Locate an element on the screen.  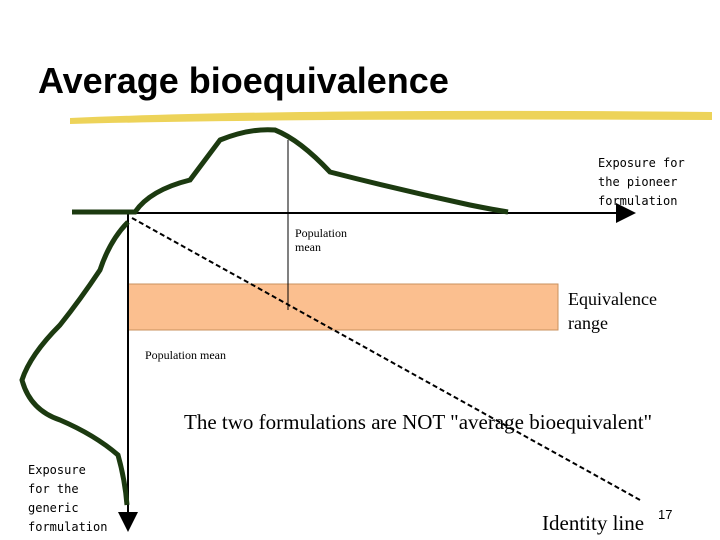
identity-label: Identity line is located at coordinates (593, 523).